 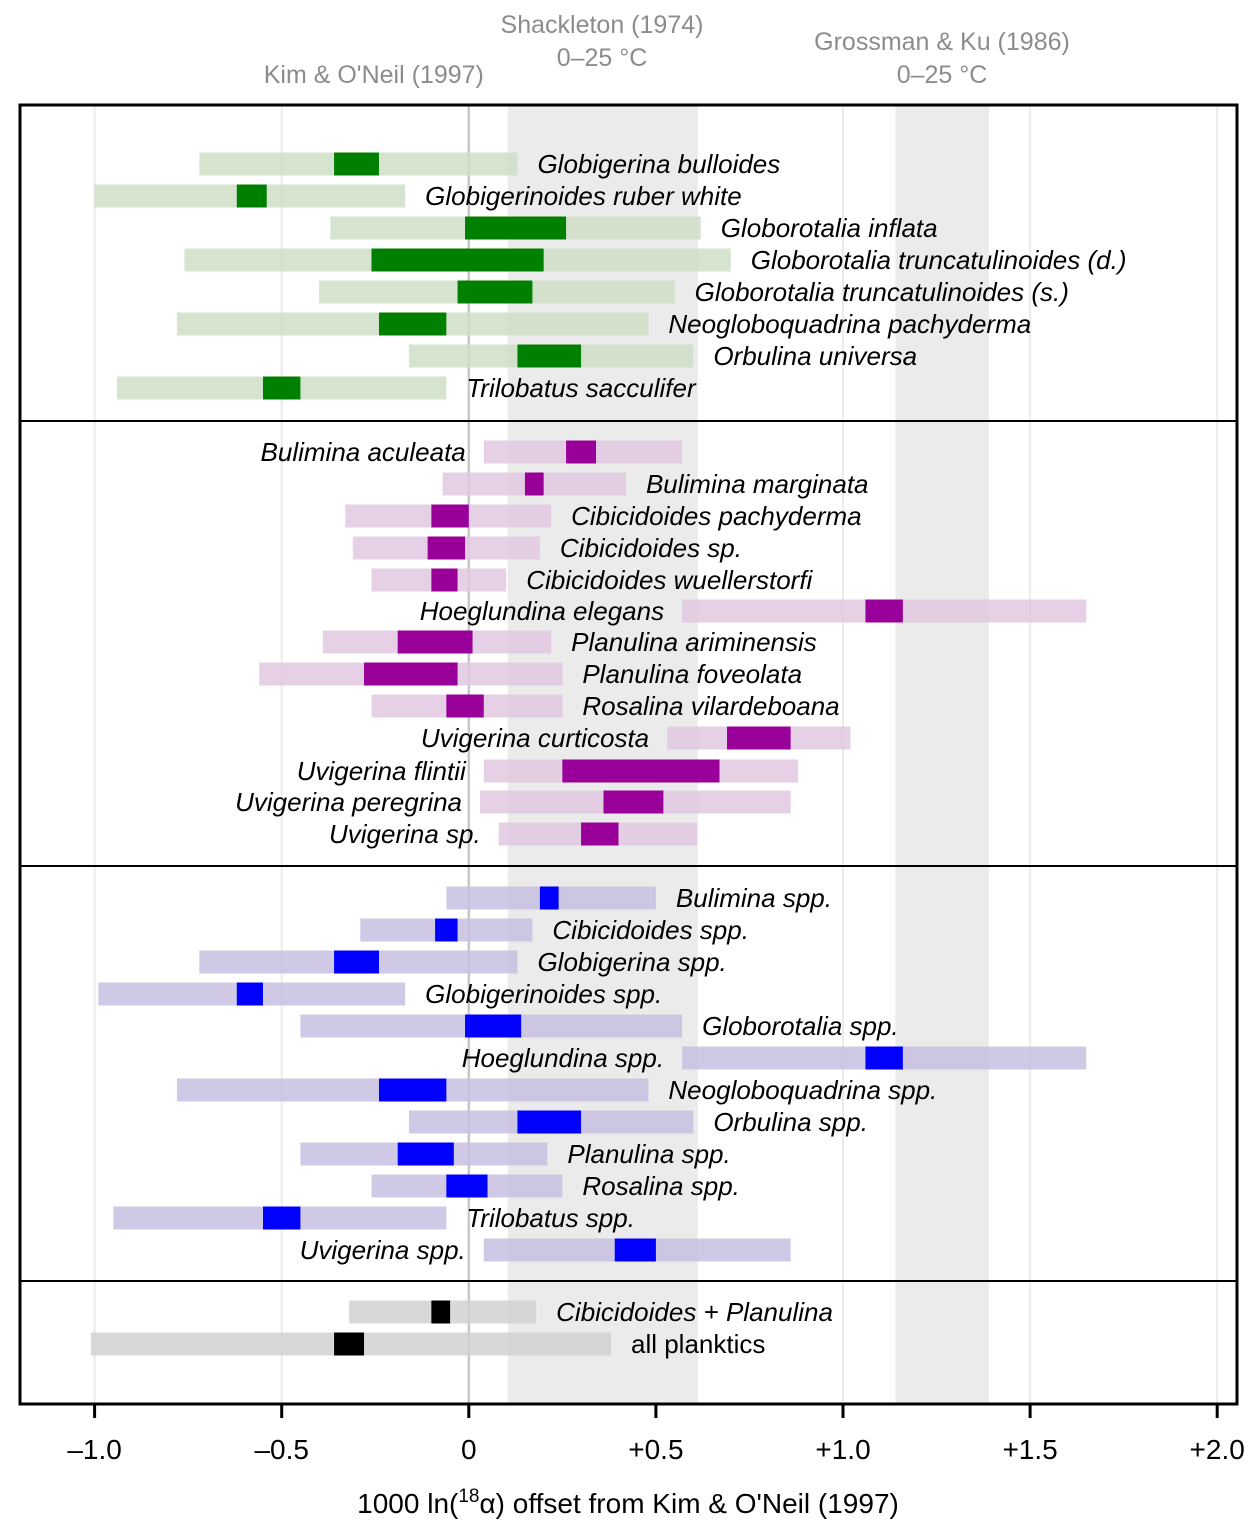 I want to click on series-label: Cibicidoides sp., so click(x=651, y=548).